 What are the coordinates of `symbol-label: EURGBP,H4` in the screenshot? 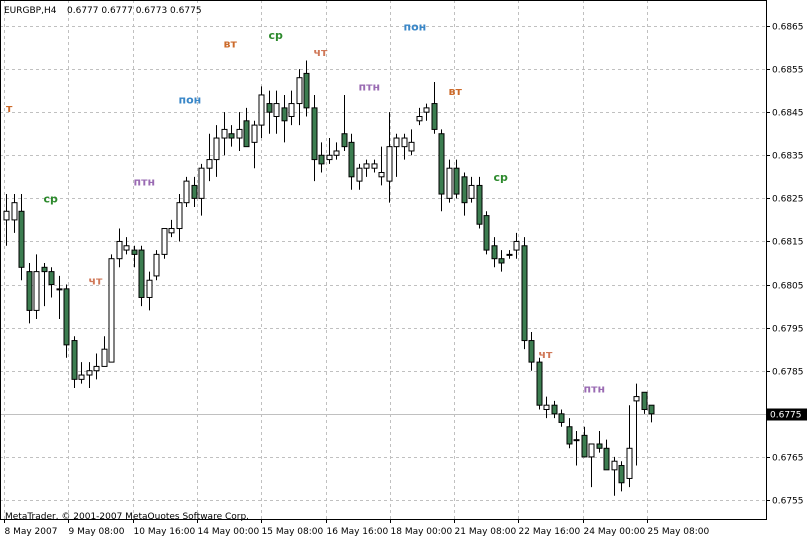 It's located at (30, 11).